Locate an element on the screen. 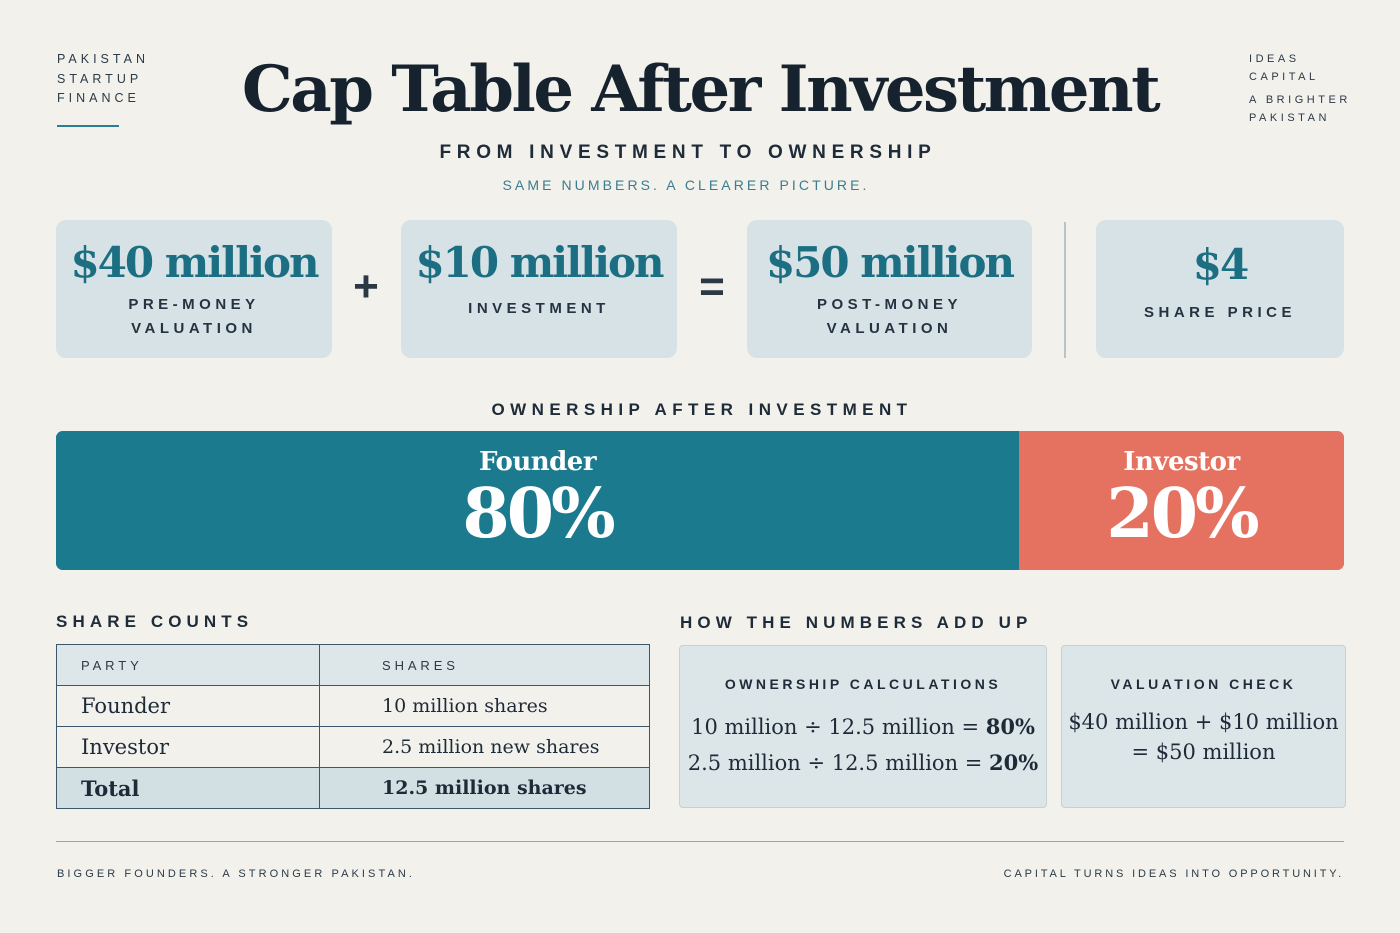 The image size is (1400, 933). brand-accent-rule is located at coordinates (88, 126).